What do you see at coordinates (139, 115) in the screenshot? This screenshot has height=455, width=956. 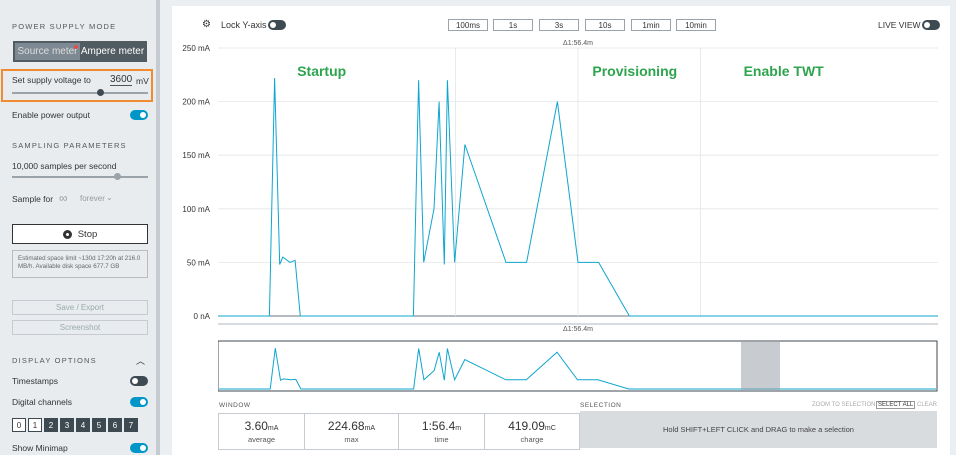 I see `enable-power-toggle` at bounding box center [139, 115].